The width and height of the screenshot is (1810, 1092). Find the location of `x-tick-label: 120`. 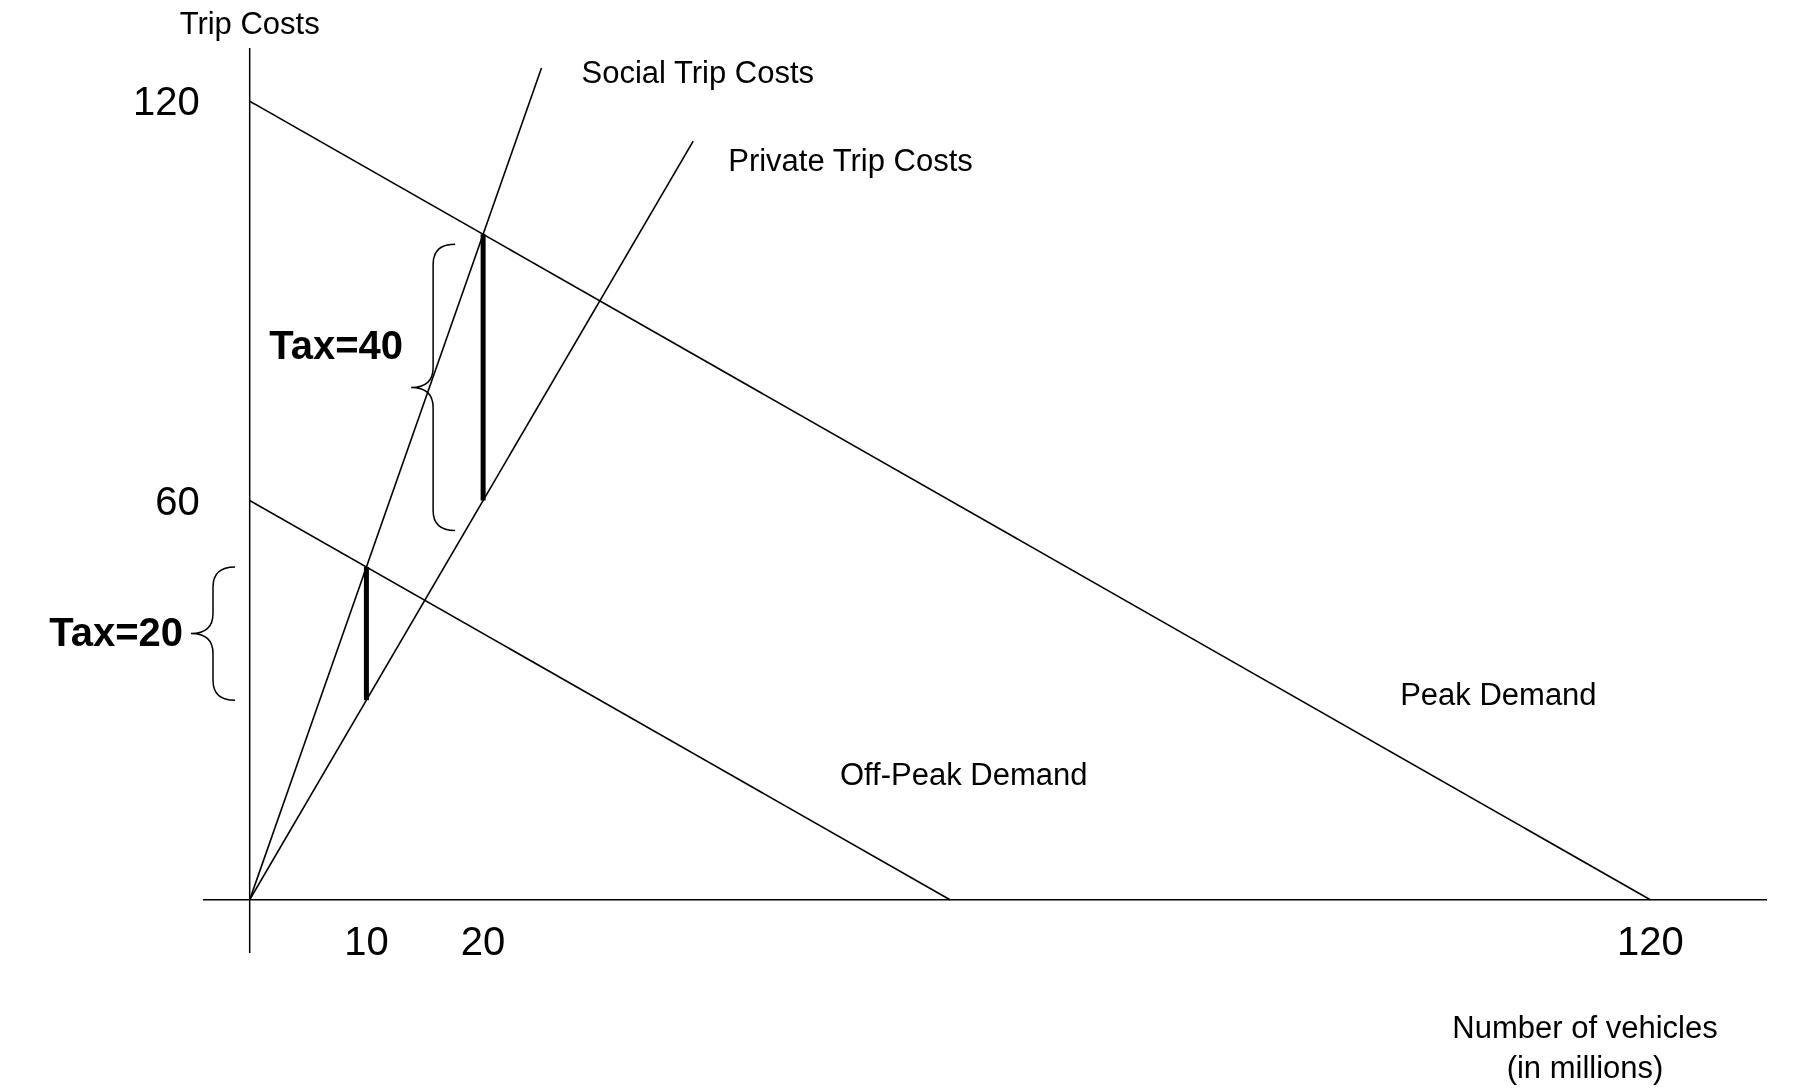

x-tick-label: 120 is located at coordinates (1650, 940).